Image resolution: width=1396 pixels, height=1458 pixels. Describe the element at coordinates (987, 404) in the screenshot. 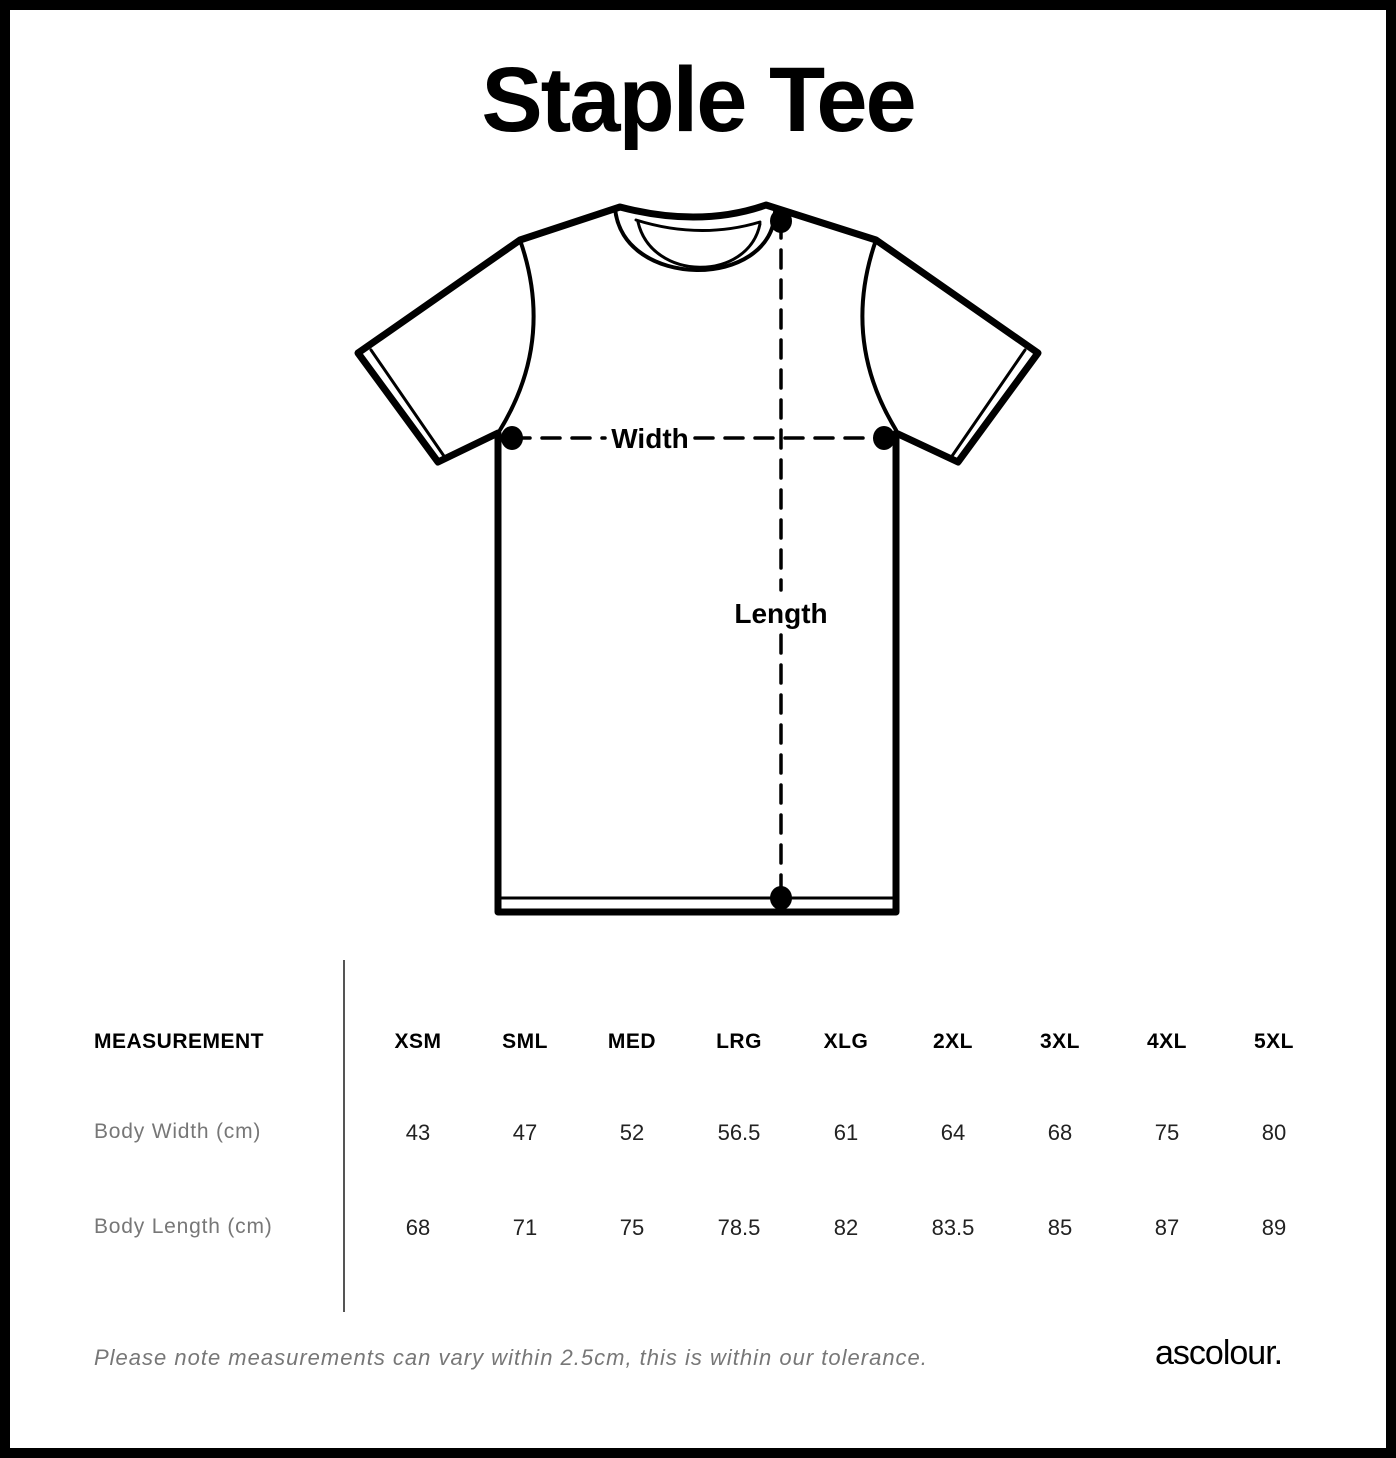

I see `right-cuff-line` at that location.